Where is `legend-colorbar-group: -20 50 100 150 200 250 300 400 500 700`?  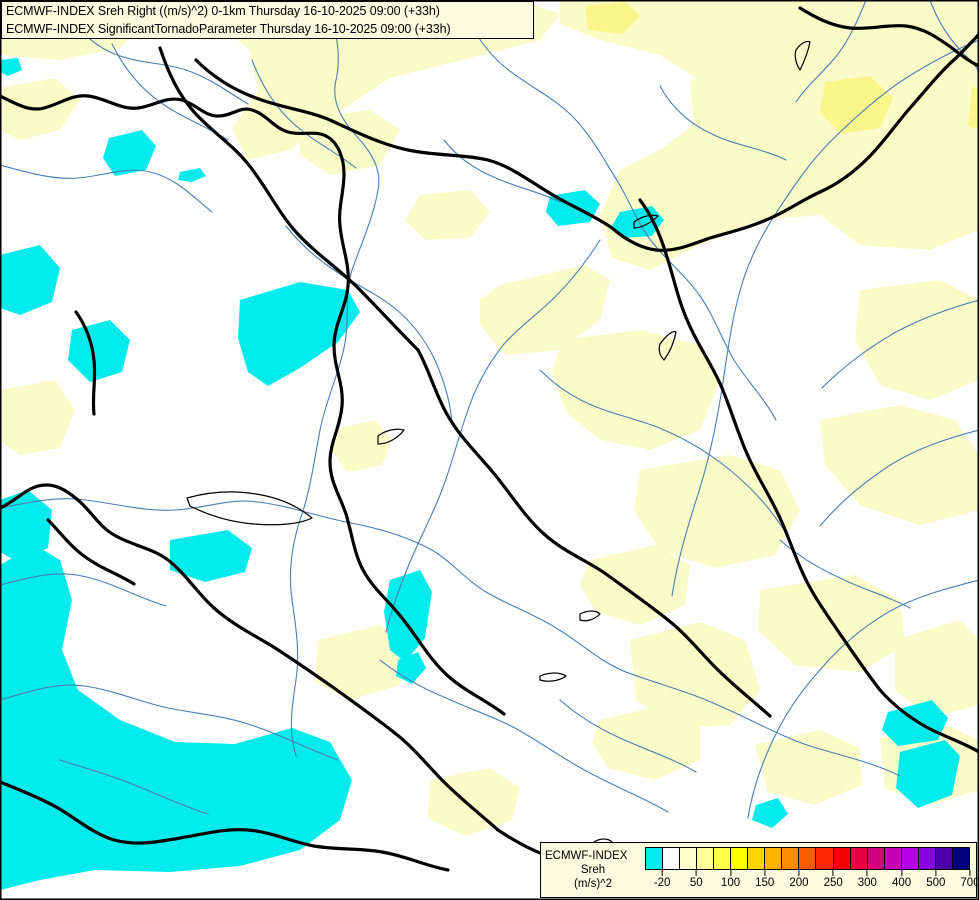 legend-colorbar-group: -20 50 100 150 200 250 300 400 500 700 is located at coordinates (812, 870).